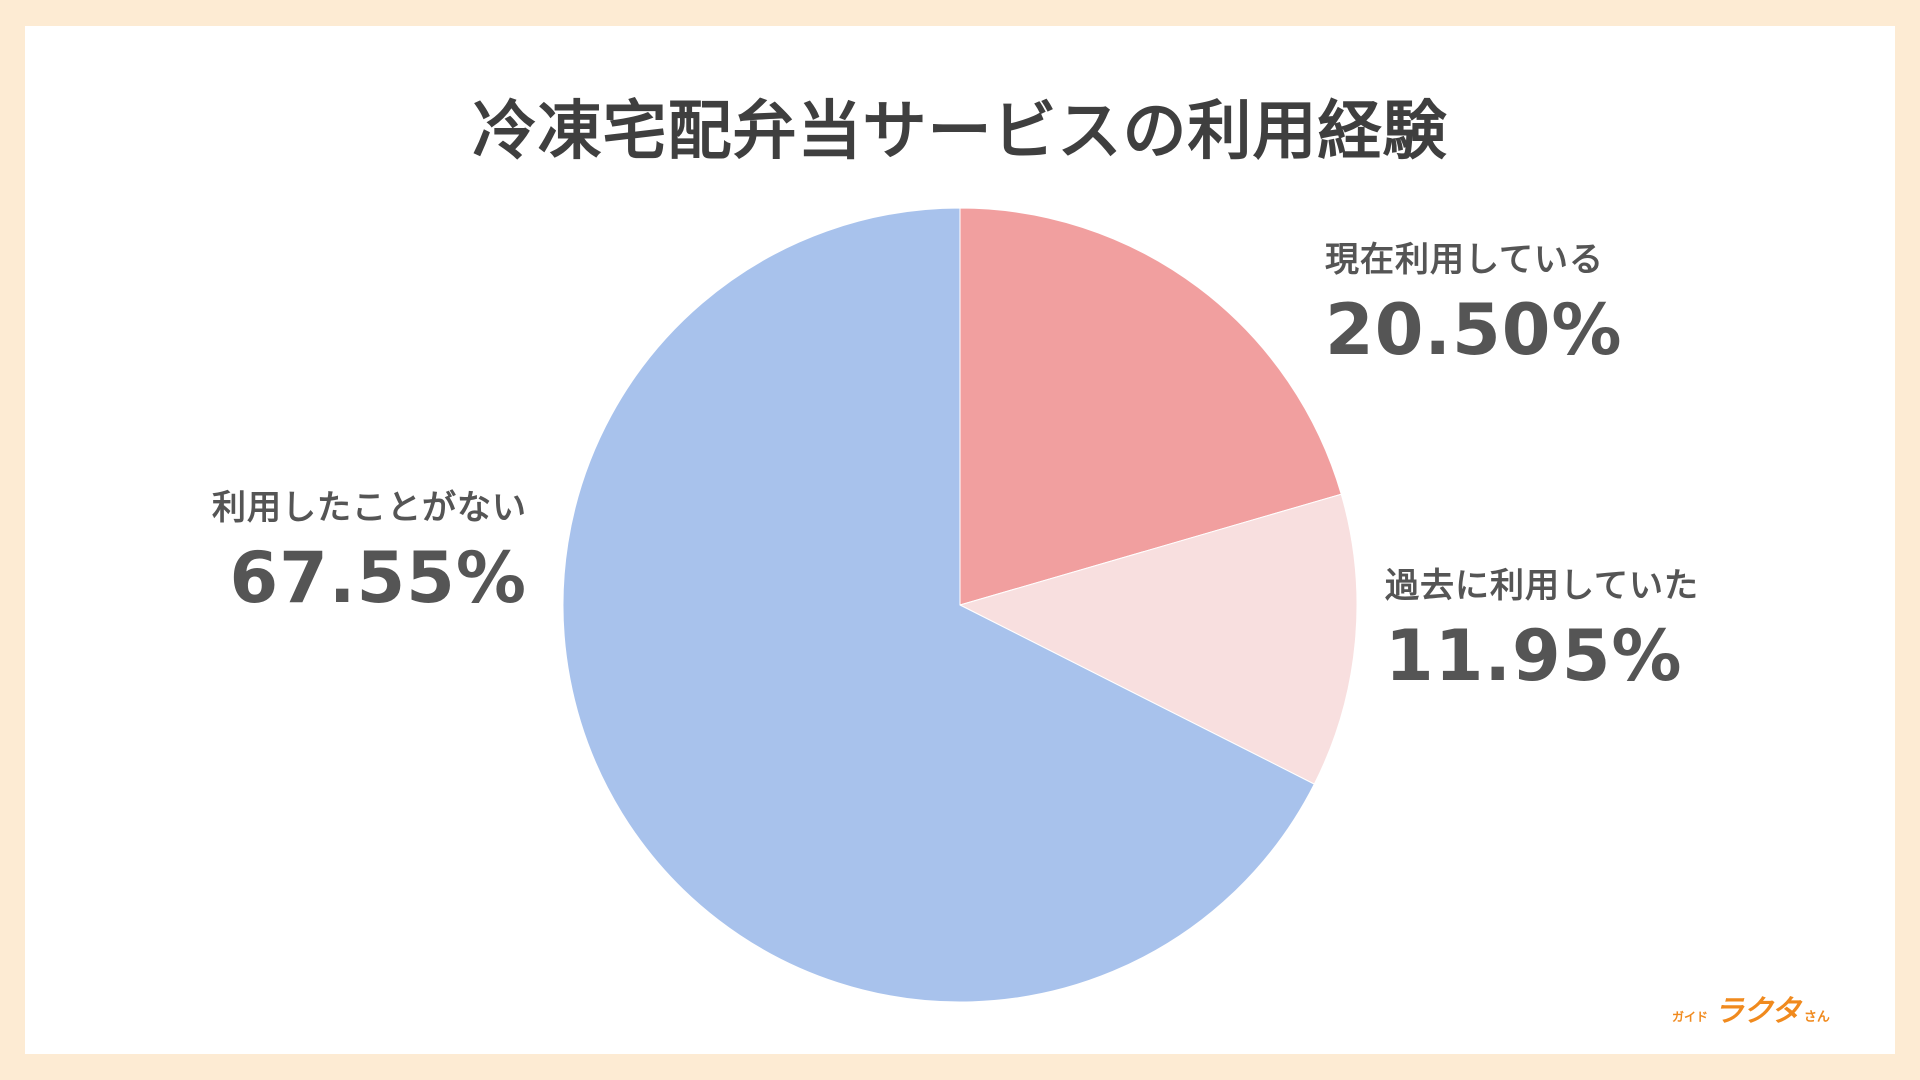  I want to click on slice-label-never: 利用したことがない 67.55%, so click(323, 546).